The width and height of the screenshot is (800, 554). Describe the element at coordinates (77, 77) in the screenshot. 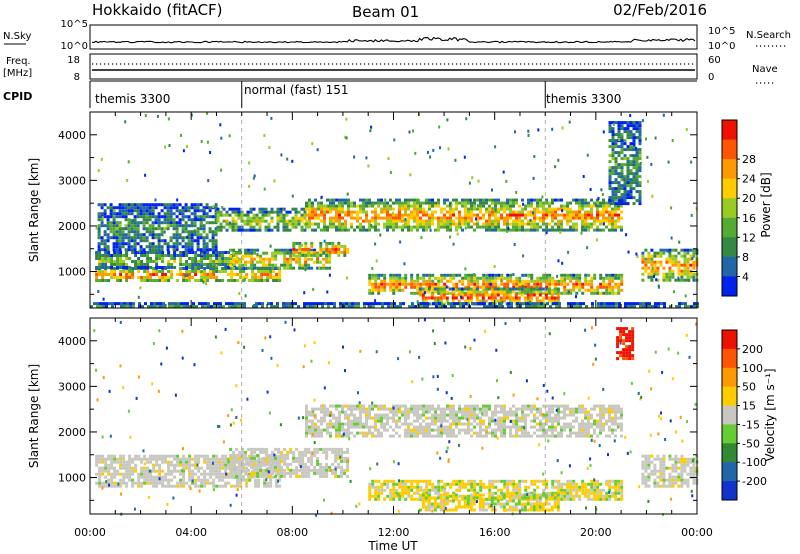

I see `freq-tick-bottom: 8` at that location.